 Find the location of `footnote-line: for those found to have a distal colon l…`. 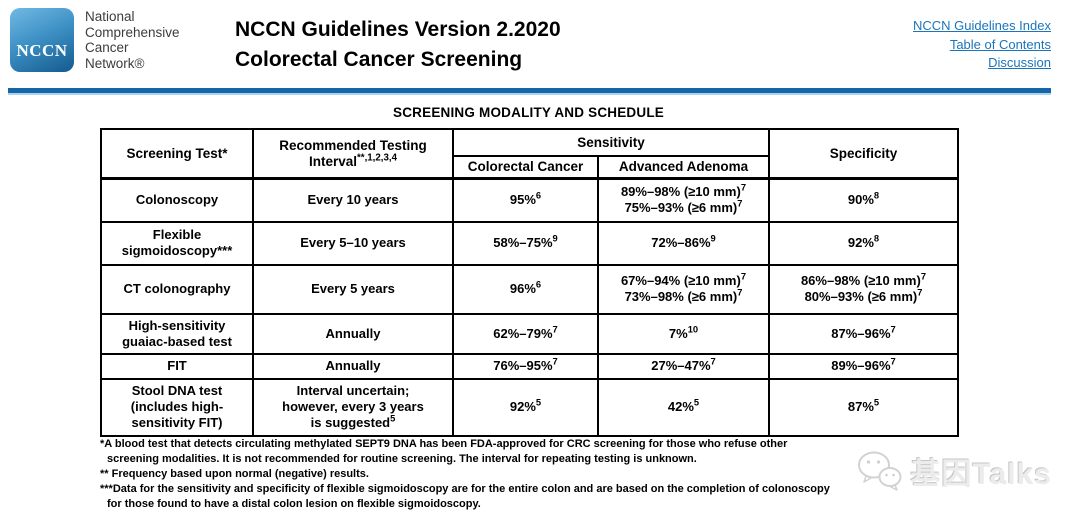

footnote-line: for those found to have a distal colon l… is located at coordinates (294, 504).